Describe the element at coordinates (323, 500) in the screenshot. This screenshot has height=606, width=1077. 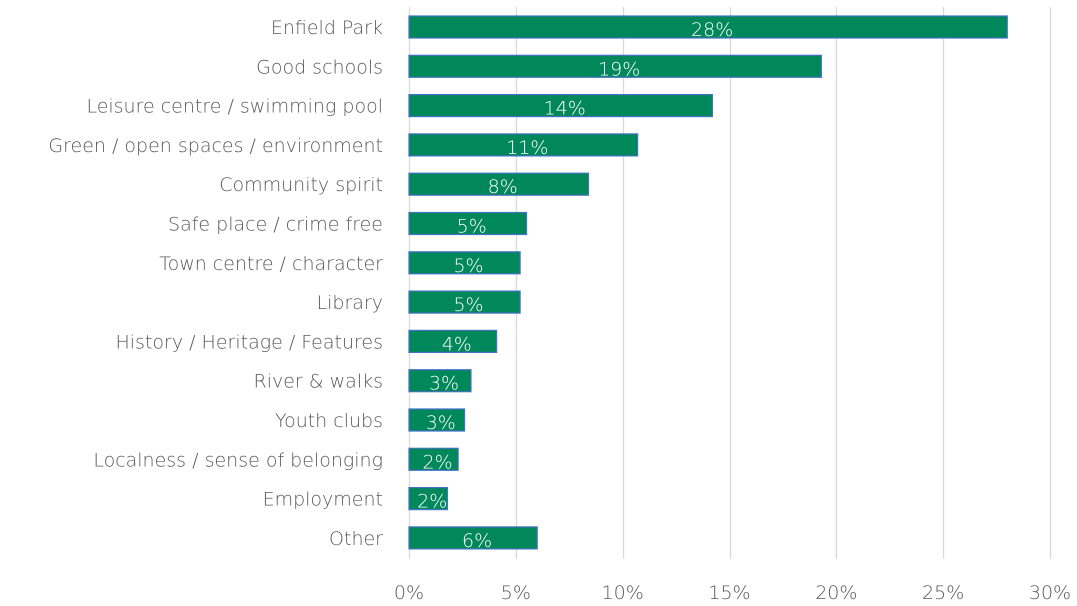
I see `category-label: Employment` at that location.